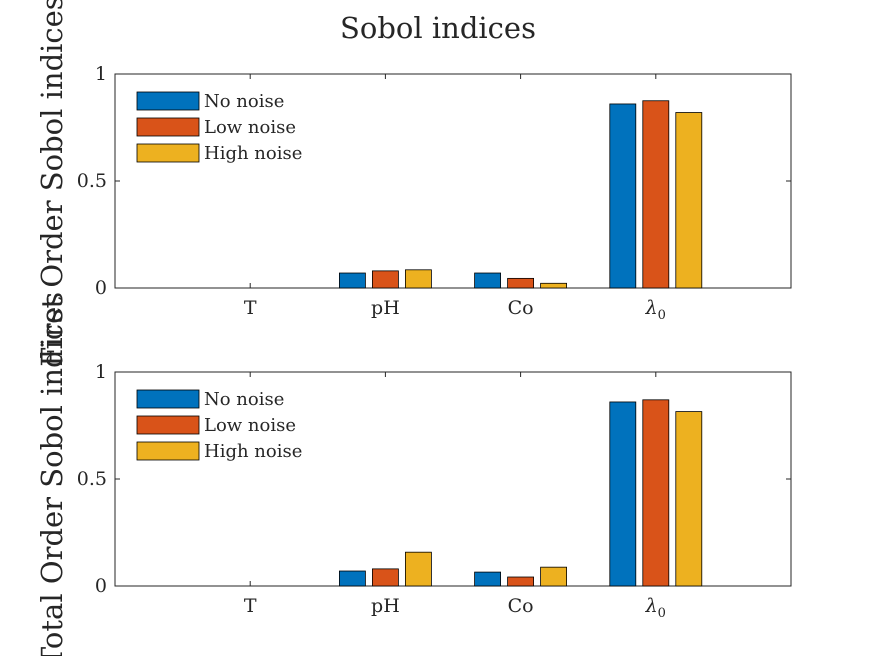 Image resolution: width=875 pixels, height=656 pixels. I want to click on figure-title: Sobol indices, so click(438, 28).